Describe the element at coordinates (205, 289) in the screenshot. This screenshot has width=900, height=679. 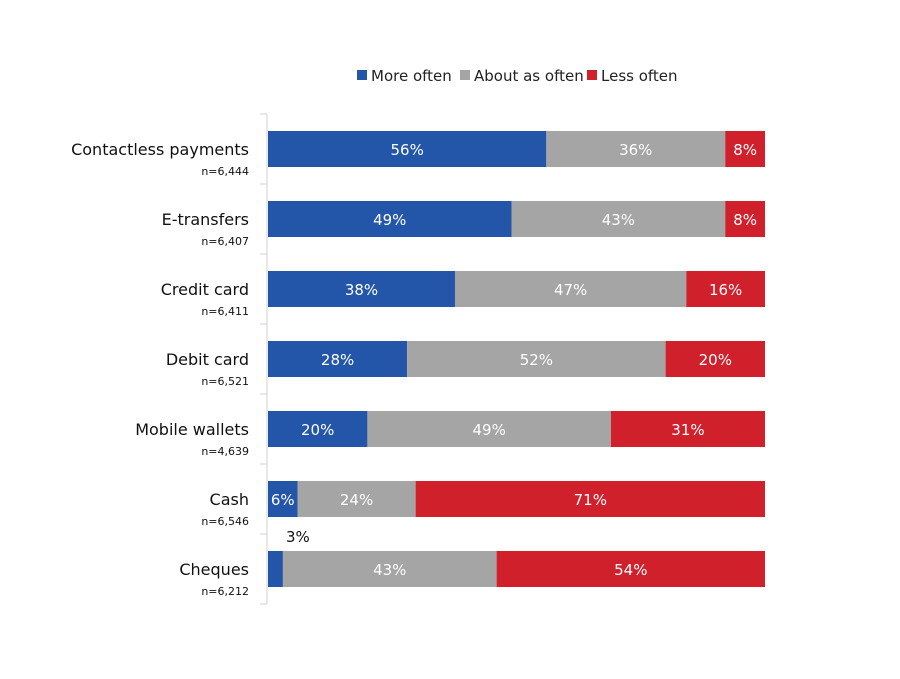
I see `category-label: Credit card` at that location.